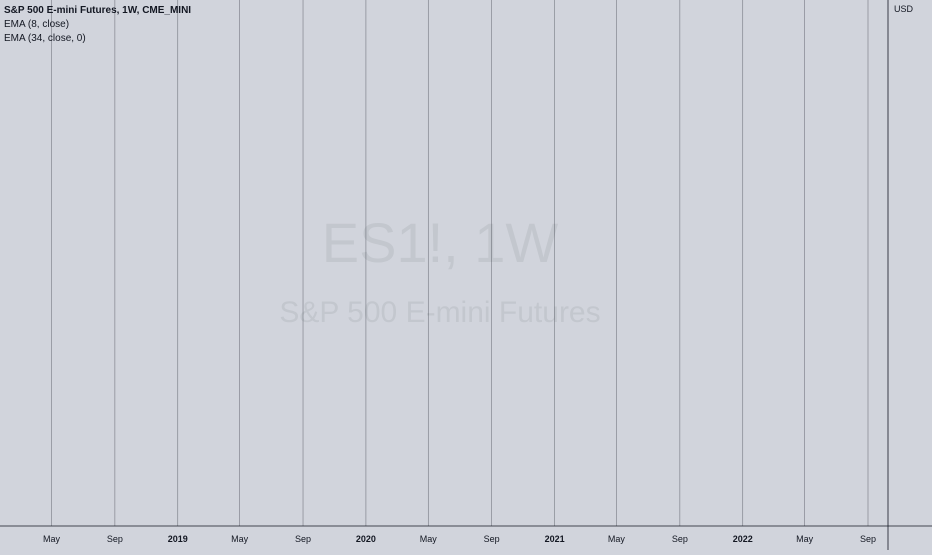 This screenshot has height=555, width=932. Describe the element at coordinates (37, 24) in the screenshot. I see `legend-ema-fast: EMA (8, close)` at that location.